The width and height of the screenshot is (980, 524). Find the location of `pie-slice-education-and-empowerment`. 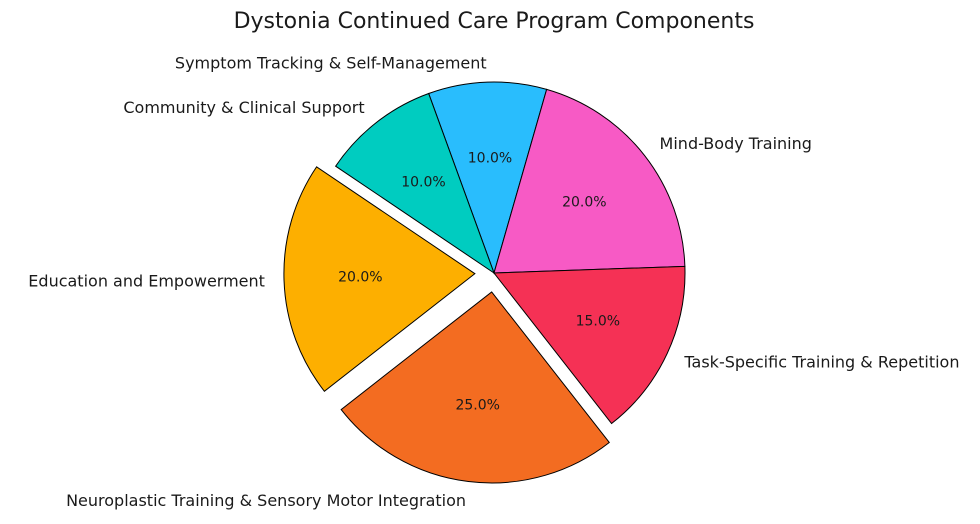

pie-slice-education-and-empowerment is located at coordinates (379, 279).